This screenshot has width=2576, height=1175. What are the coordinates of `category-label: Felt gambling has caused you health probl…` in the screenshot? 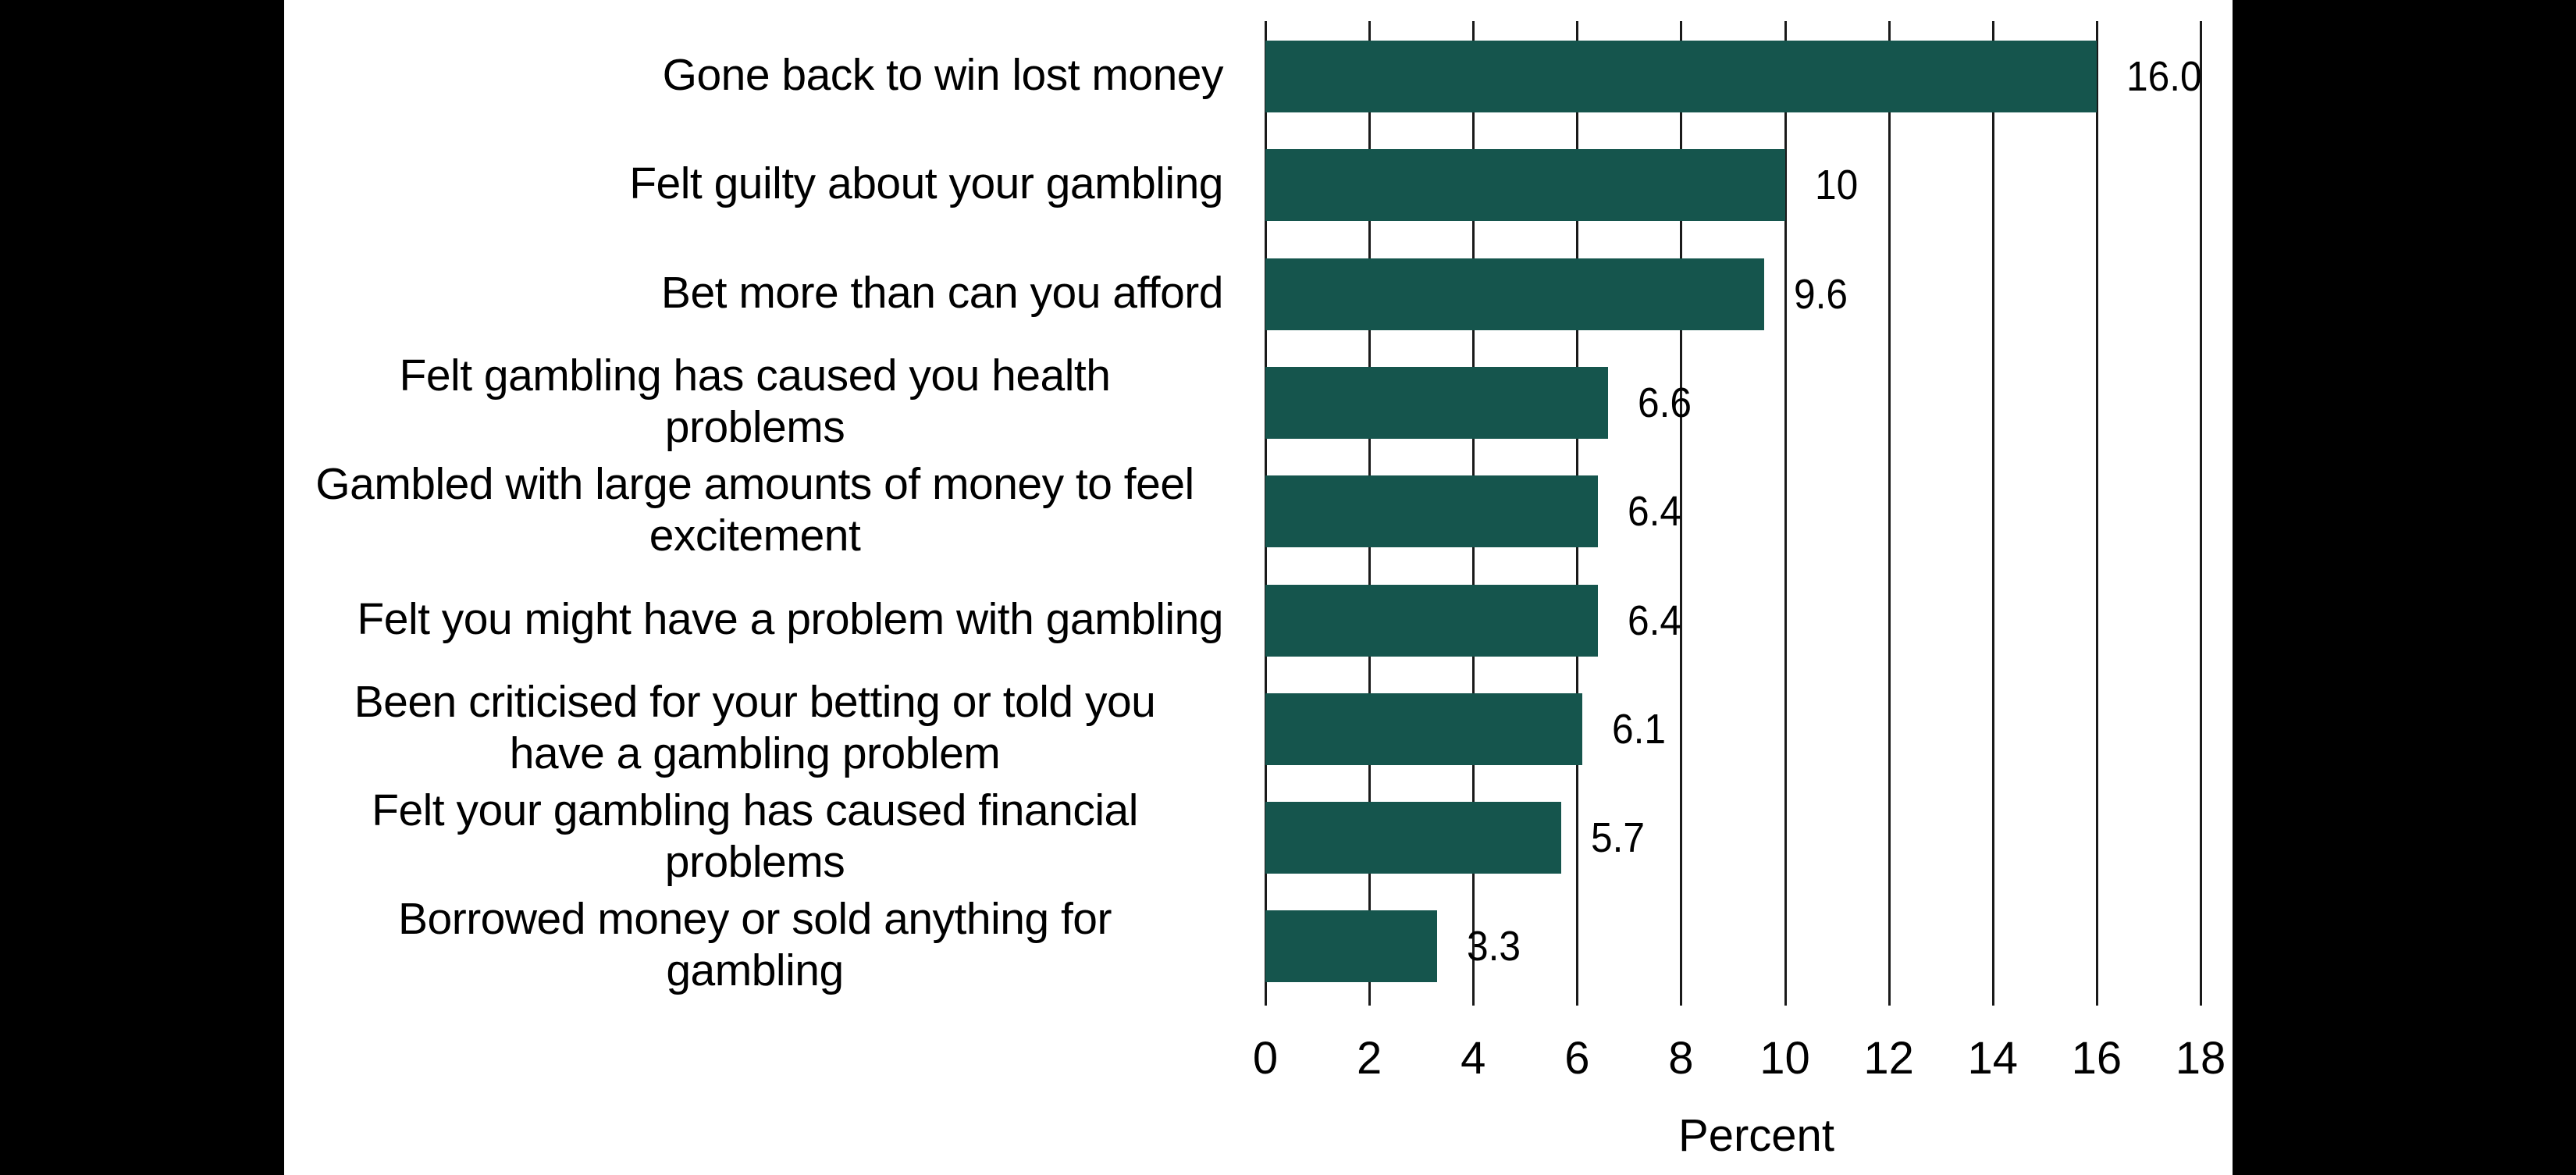 It's located at (754, 401).